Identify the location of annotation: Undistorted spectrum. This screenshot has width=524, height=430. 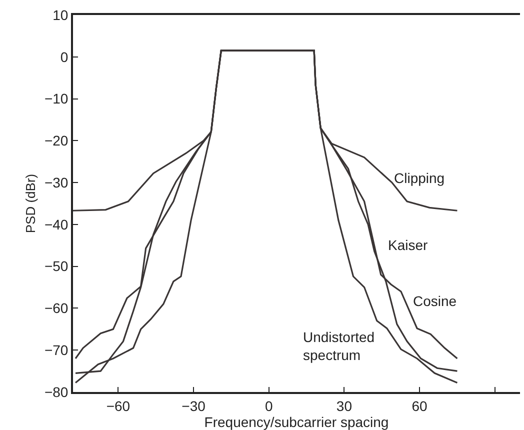
(339, 346).